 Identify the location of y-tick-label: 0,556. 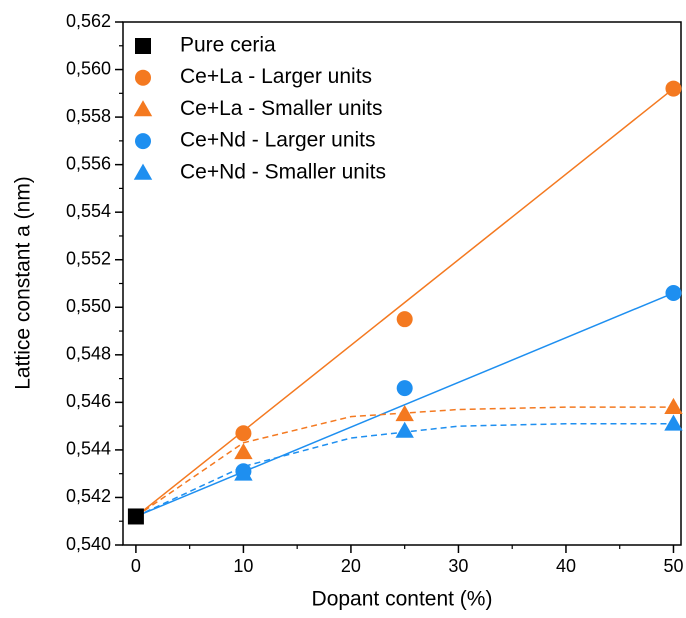
(88, 163).